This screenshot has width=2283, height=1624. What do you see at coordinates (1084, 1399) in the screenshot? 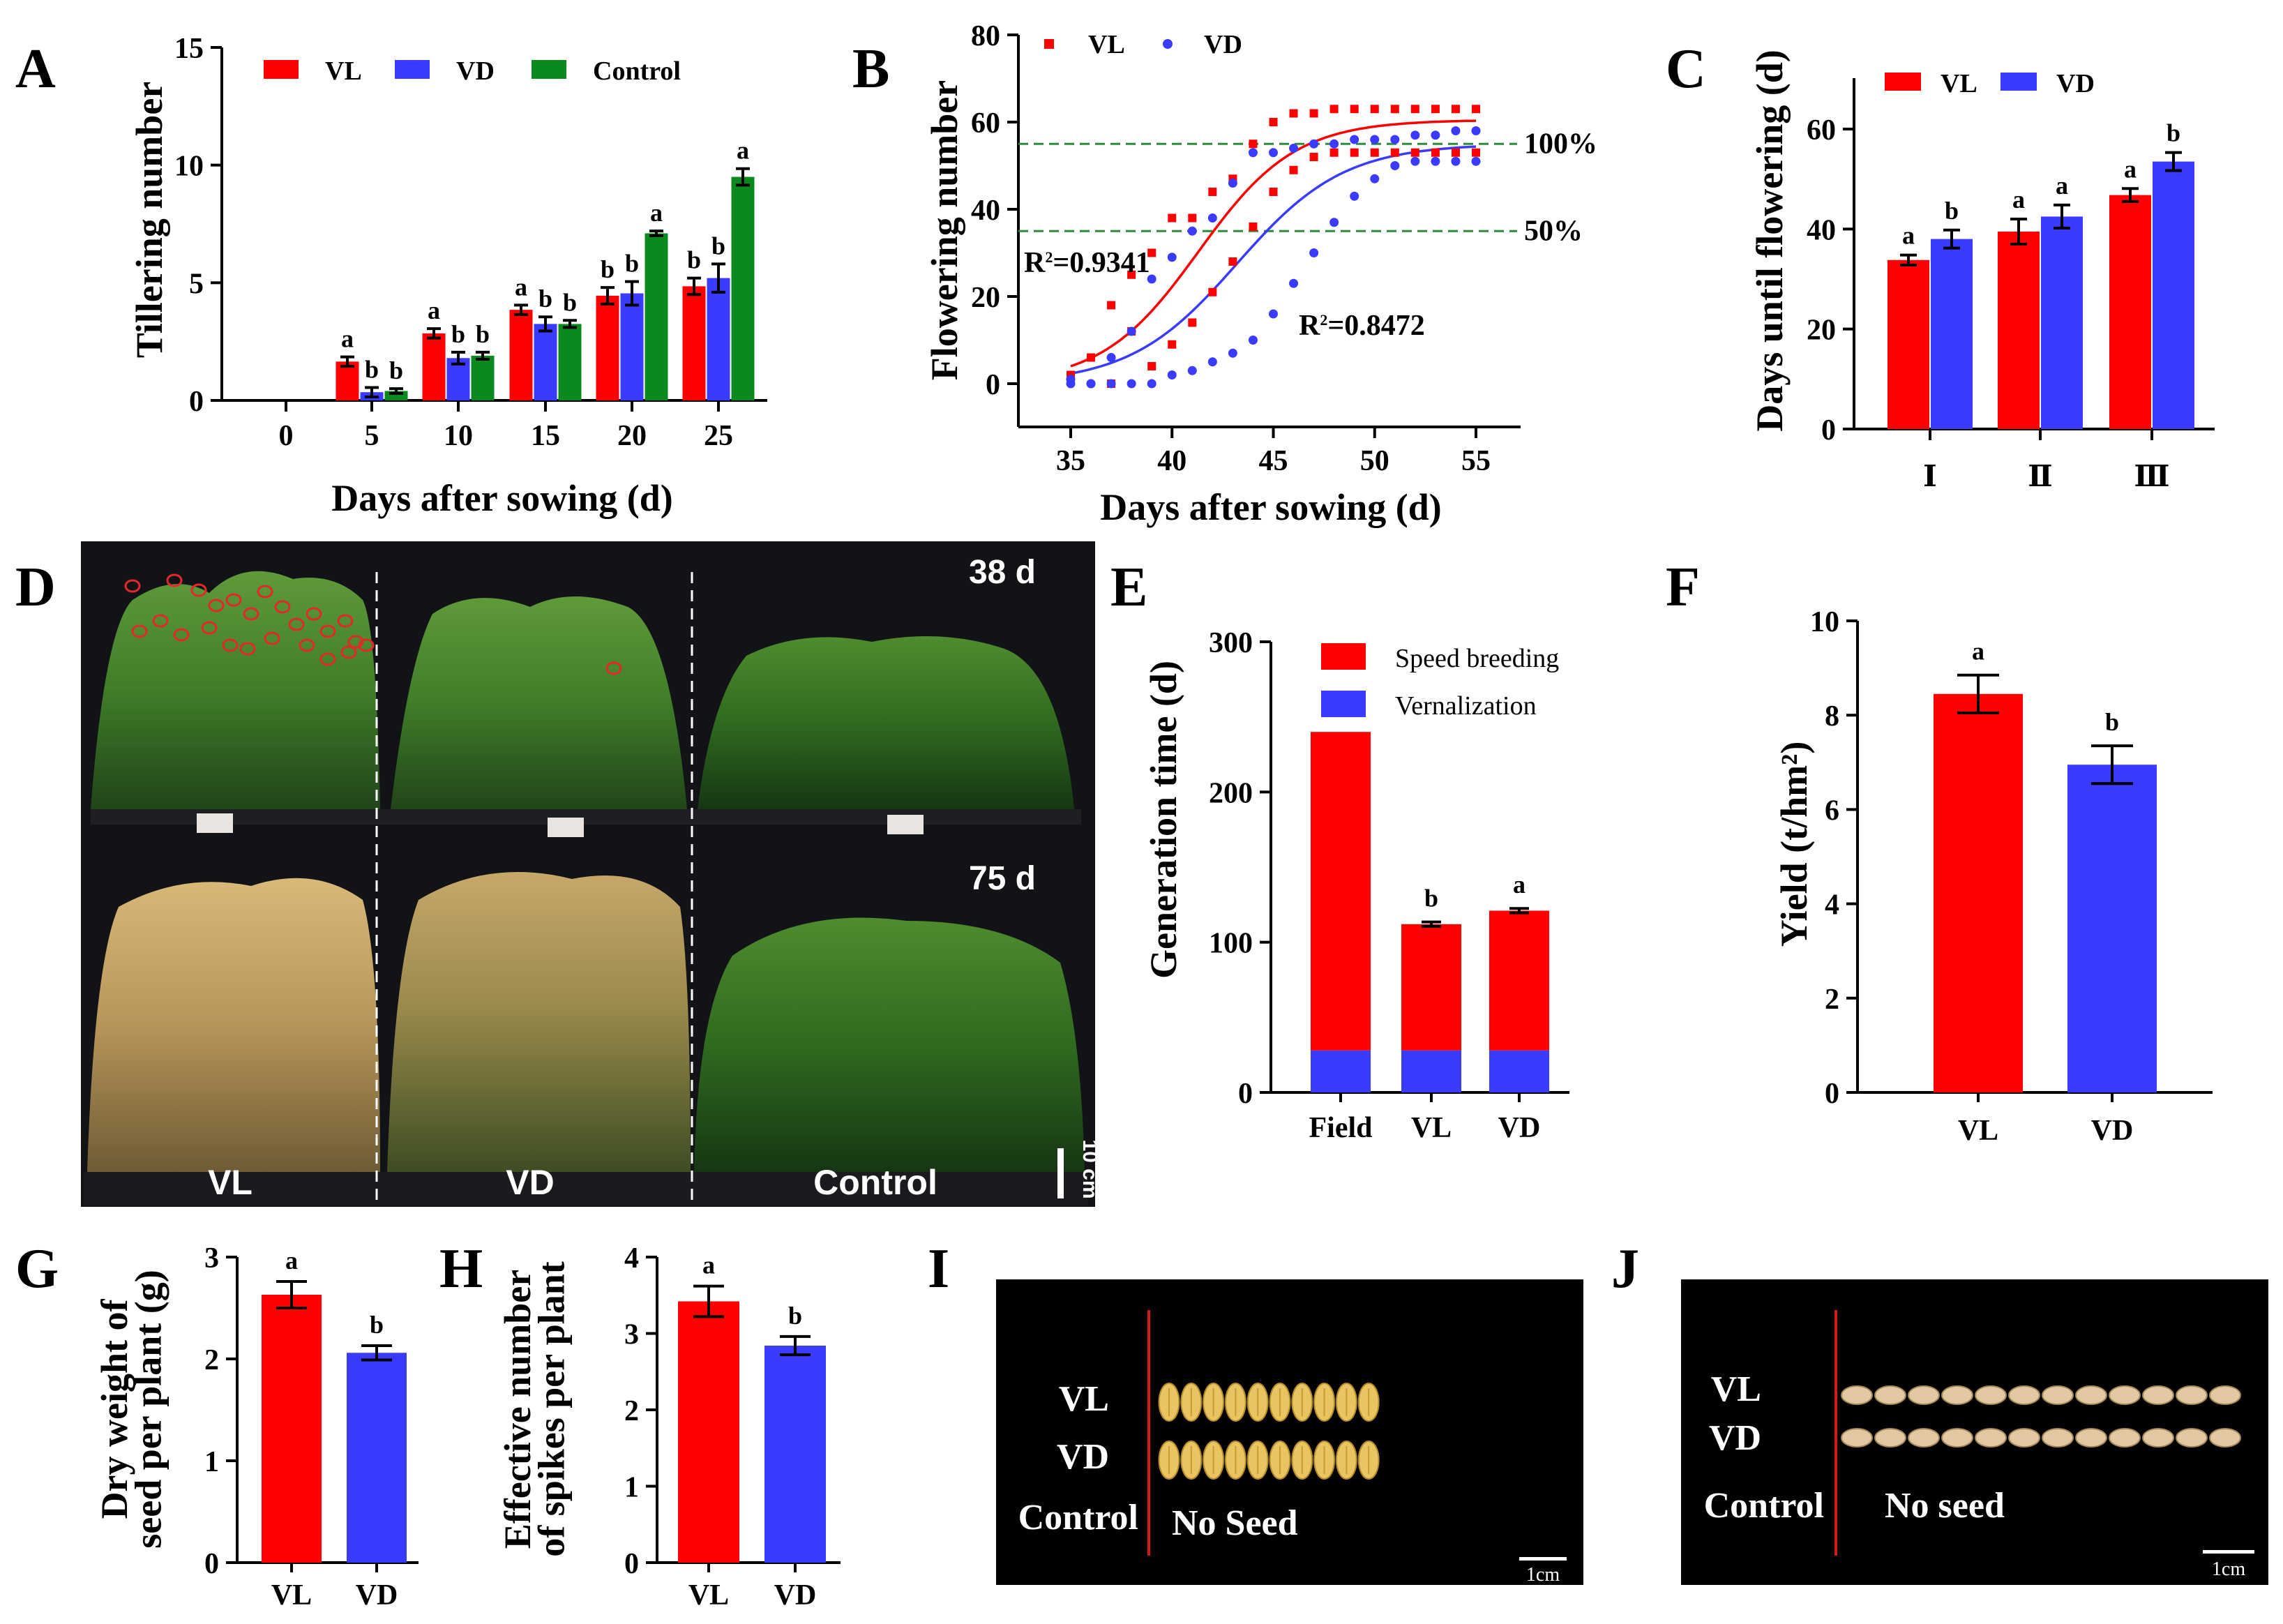
I see `photo-i-row-vl: VL` at bounding box center [1084, 1399].